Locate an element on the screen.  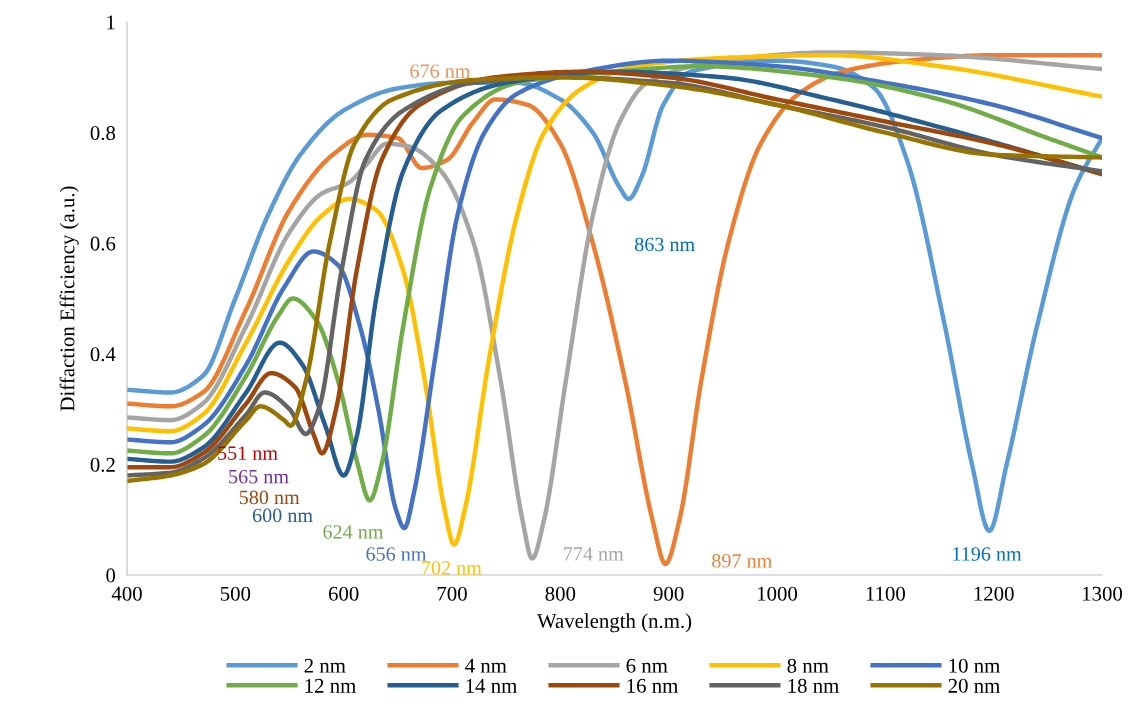
legend-label: 12 nm is located at coordinates (331, 685).